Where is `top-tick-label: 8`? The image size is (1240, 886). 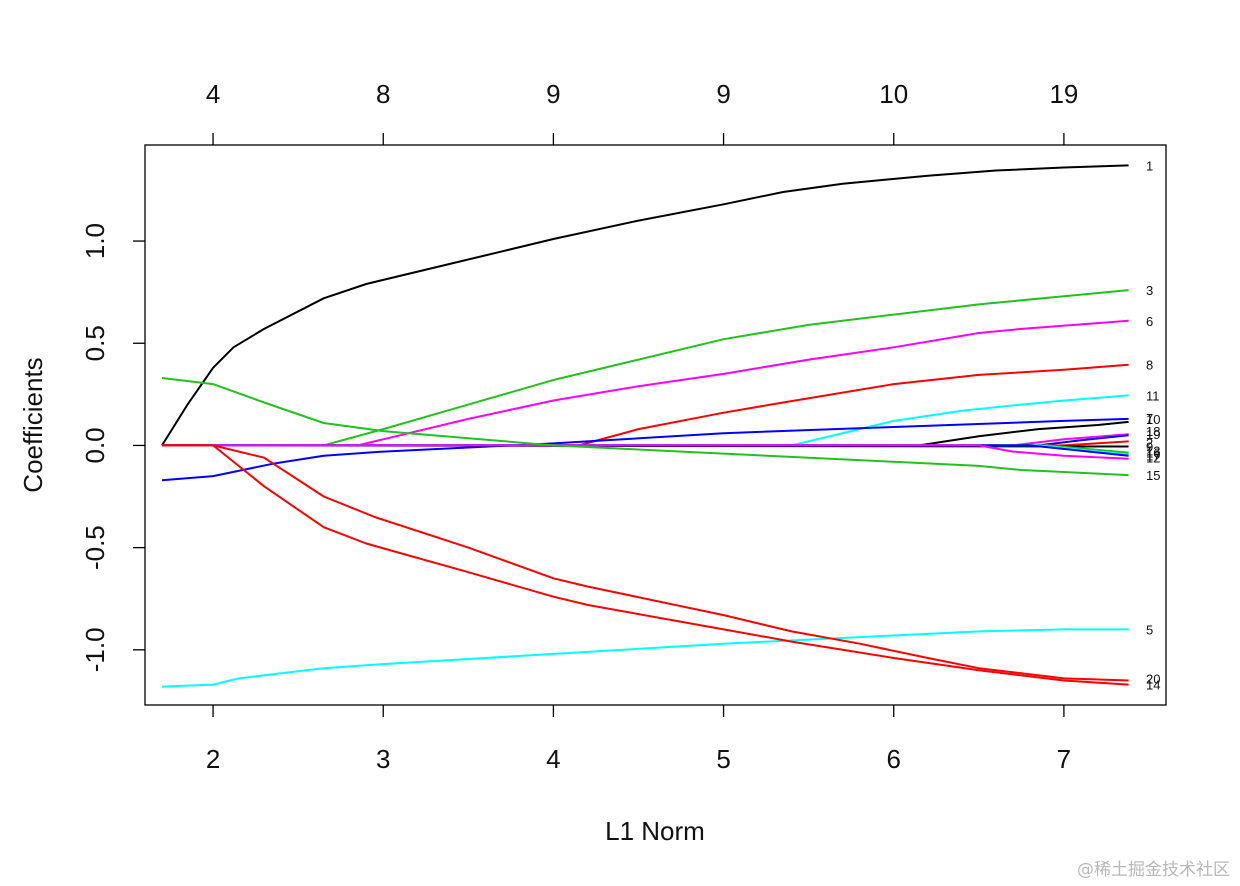 top-tick-label: 8 is located at coordinates (383, 94).